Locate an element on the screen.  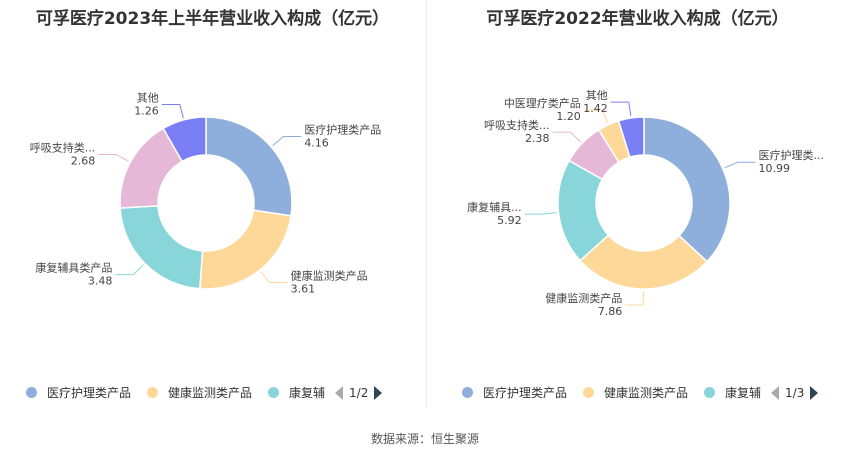
slice-value: 10.99 is located at coordinates (775, 168).